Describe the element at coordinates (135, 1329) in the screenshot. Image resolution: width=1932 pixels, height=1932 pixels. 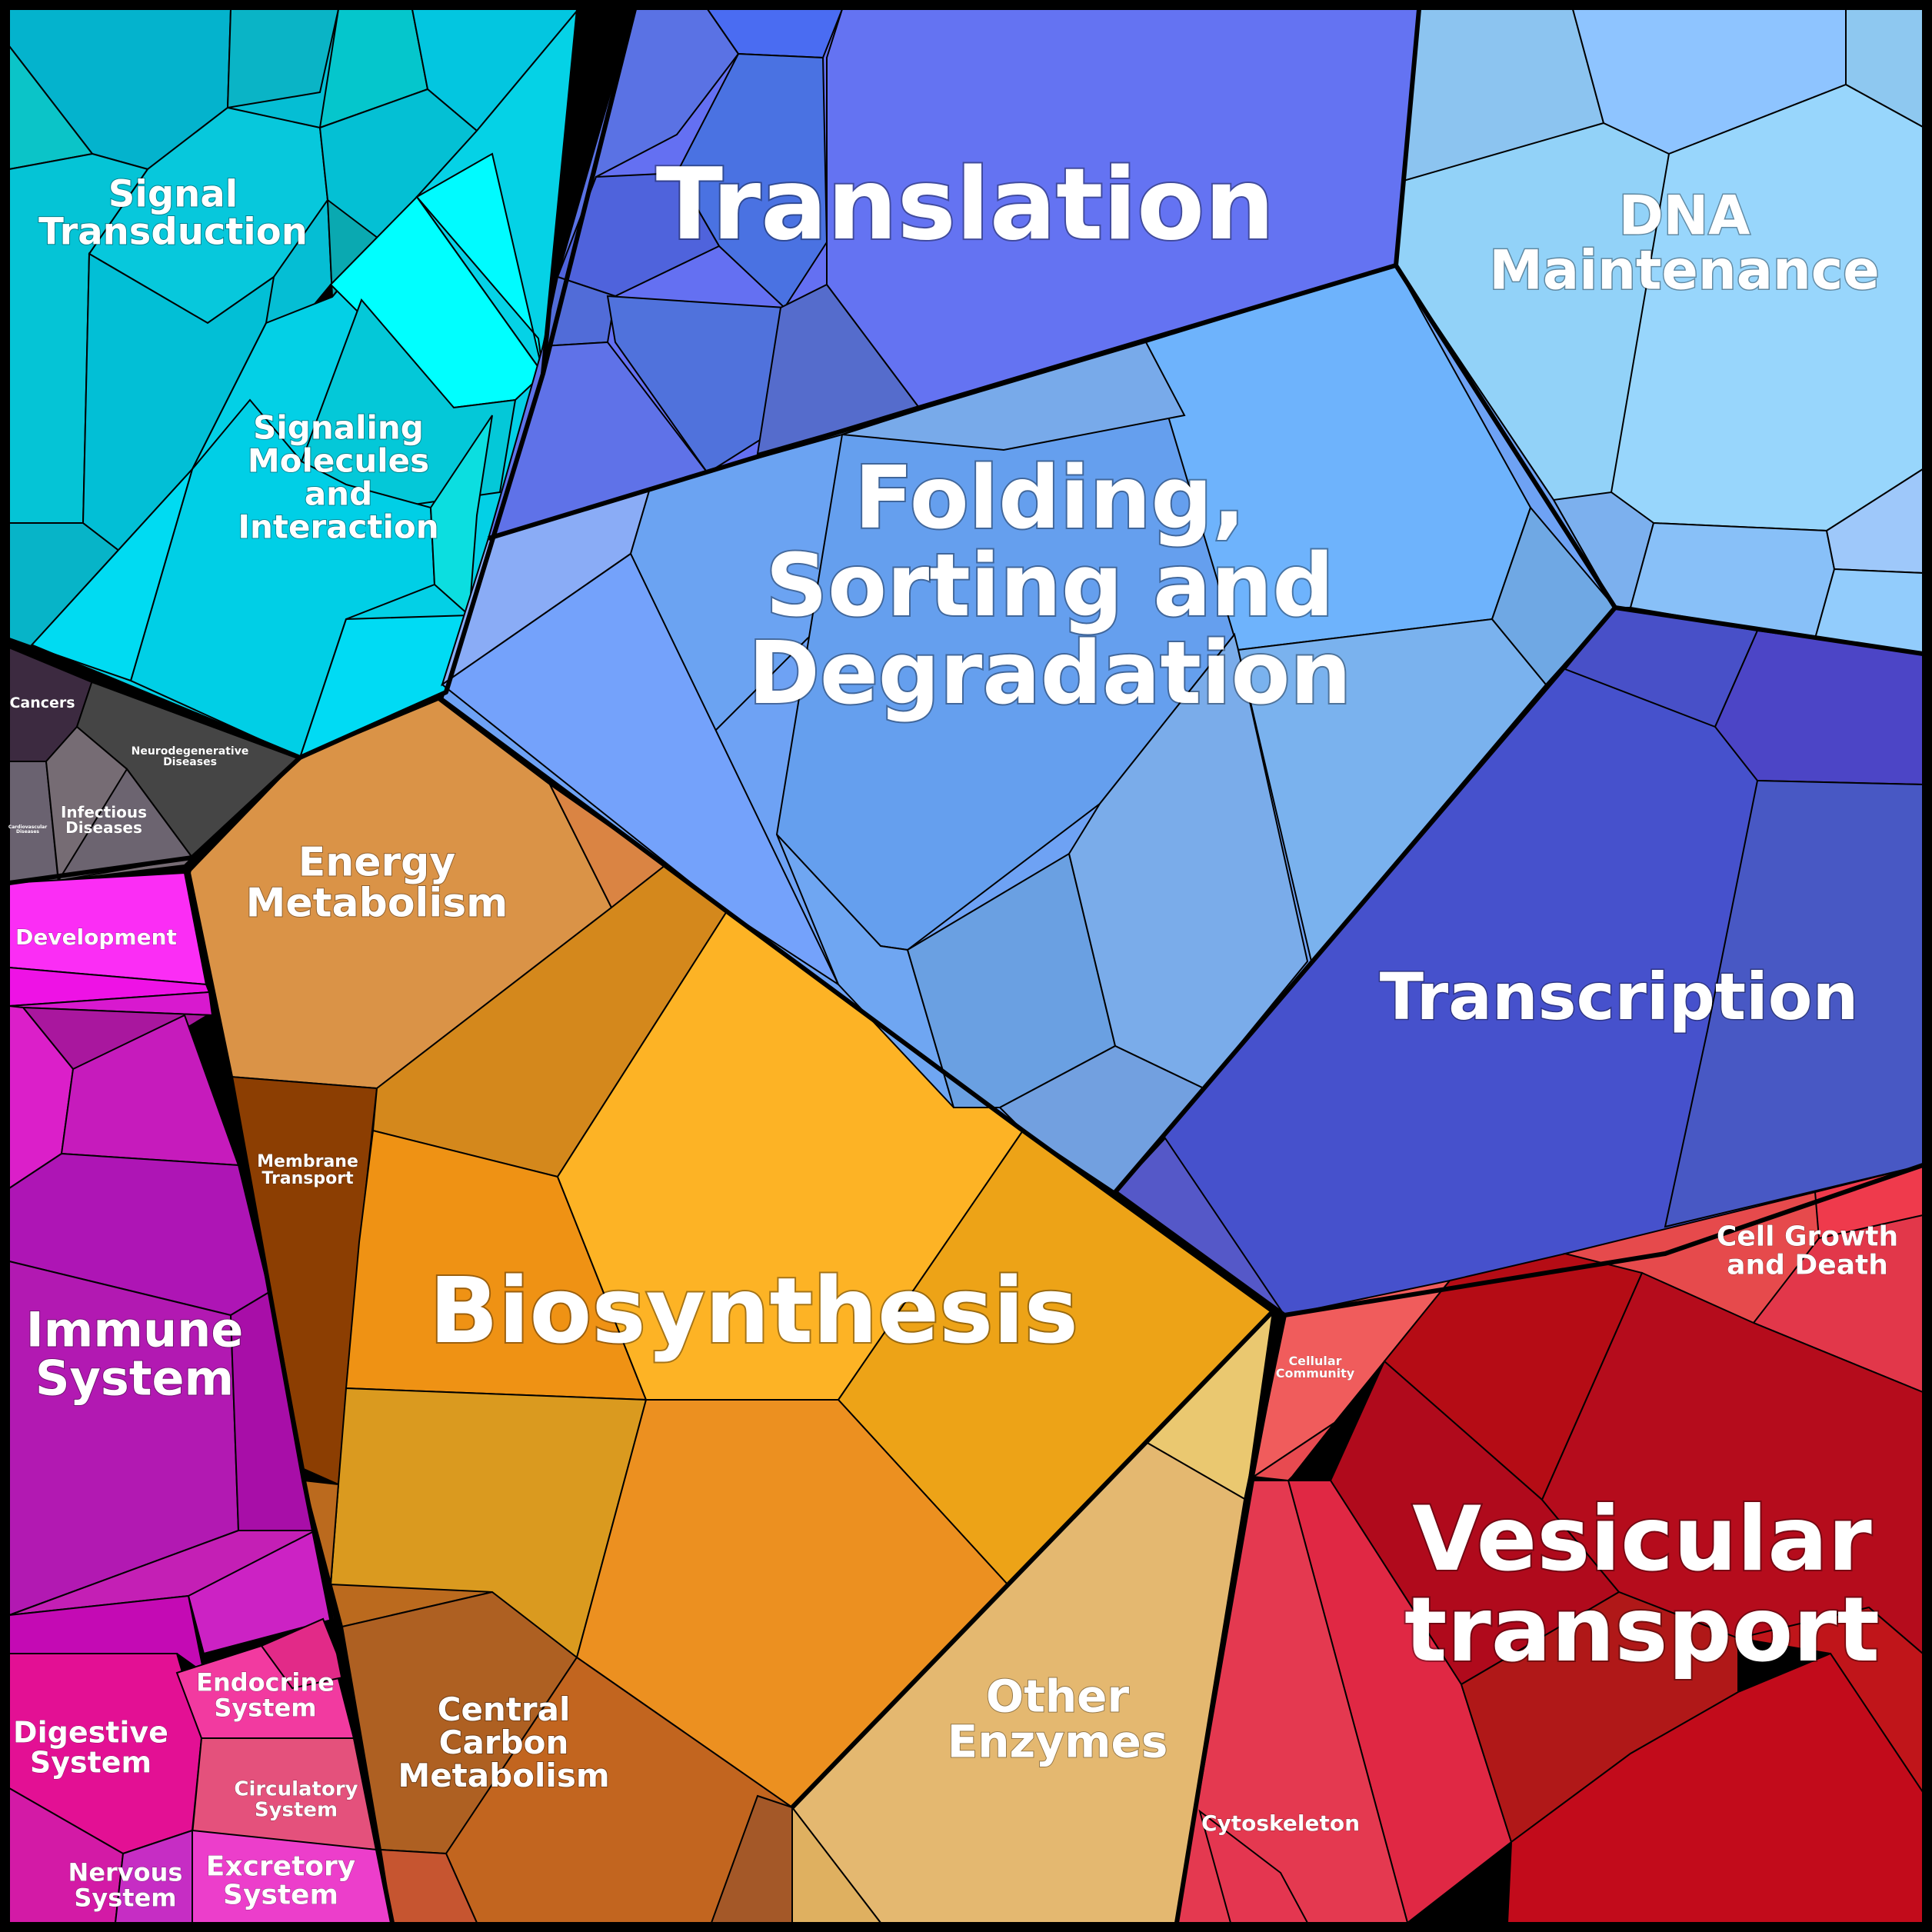
I see `label-line: Immune` at that location.